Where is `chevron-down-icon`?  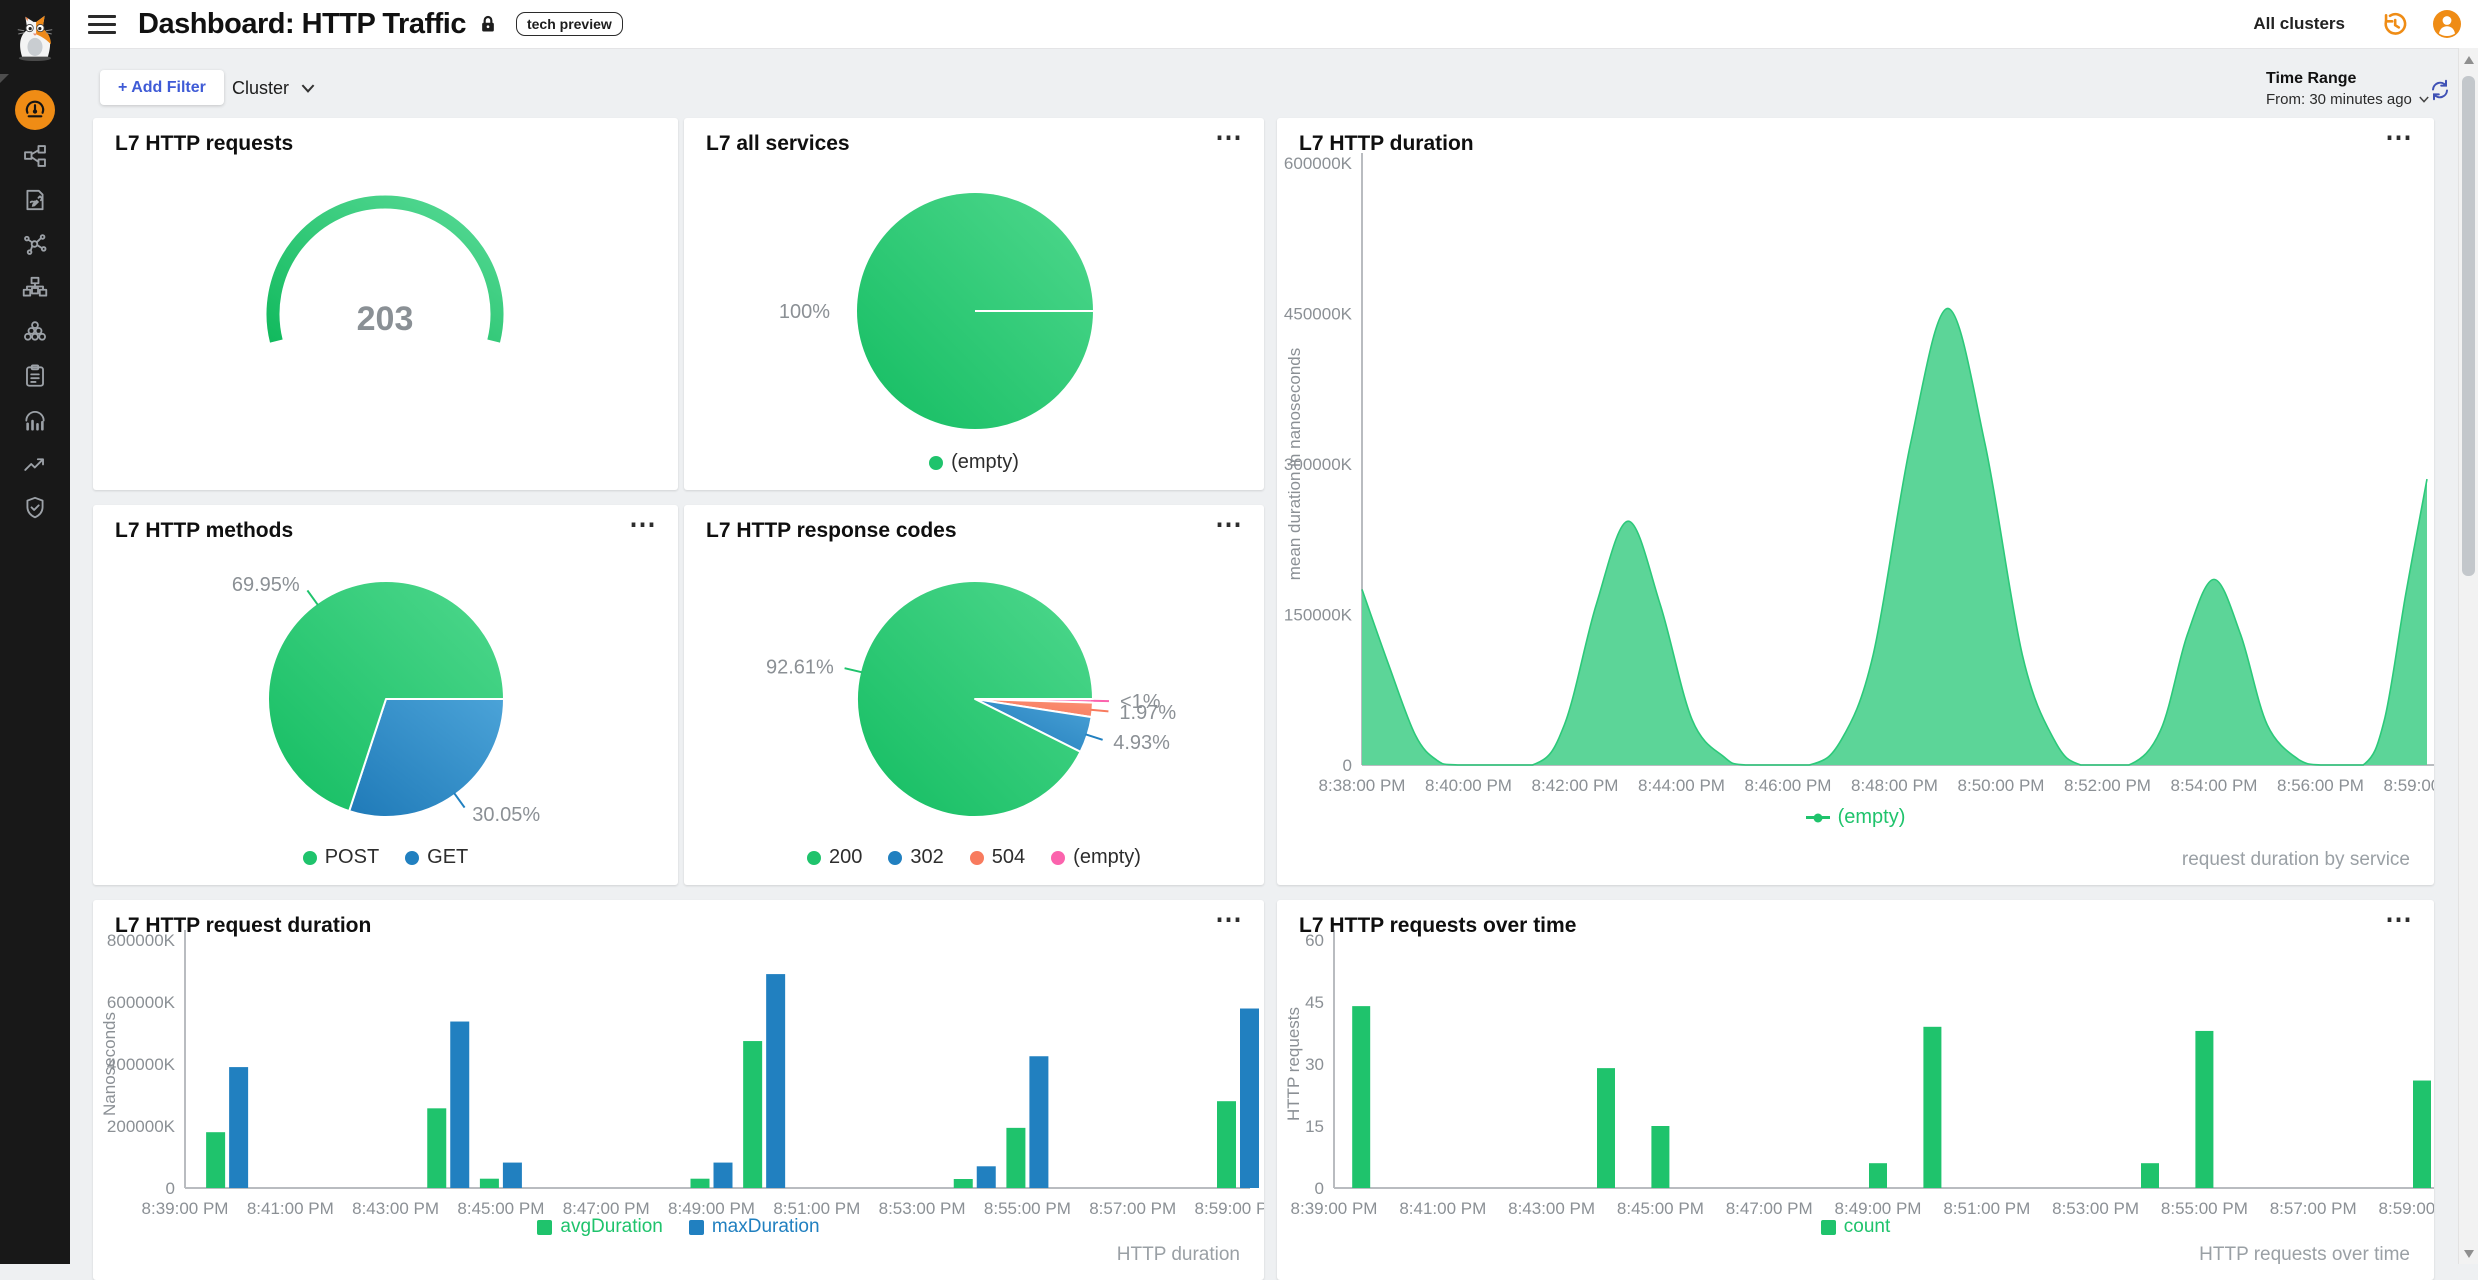
chevron-down-icon is located at coordinates (308, 88).